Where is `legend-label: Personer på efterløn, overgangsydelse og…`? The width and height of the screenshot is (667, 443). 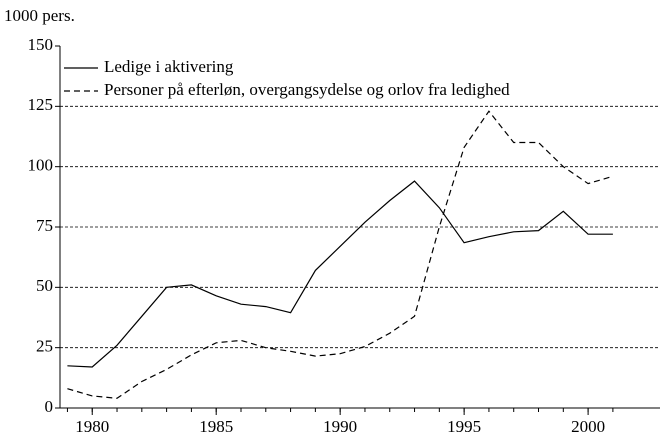 legend-label: Personer på efterløn, overgangsydelse og… is located at coordinates (307, 89).